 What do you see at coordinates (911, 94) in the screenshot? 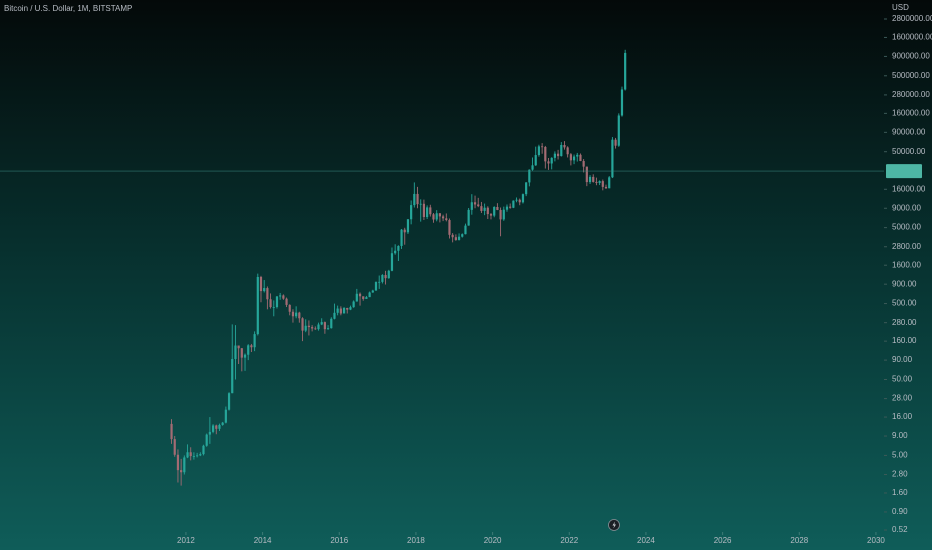
I see `y-tick-label: 280000.00` at bounding box center [911, 94].